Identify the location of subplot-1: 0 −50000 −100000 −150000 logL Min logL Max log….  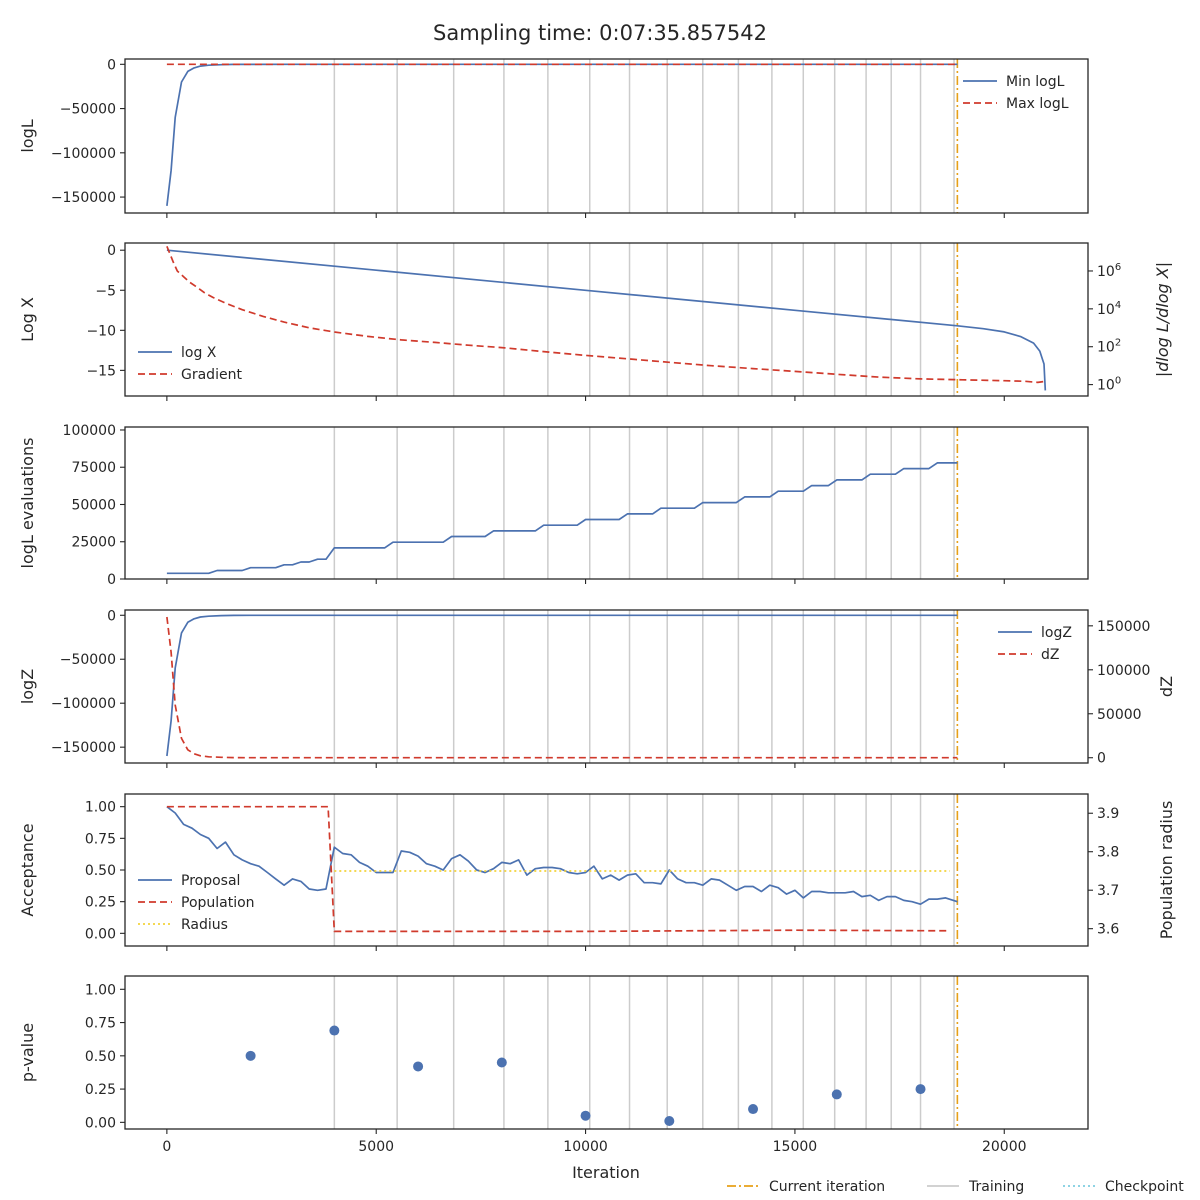
(553, 137).